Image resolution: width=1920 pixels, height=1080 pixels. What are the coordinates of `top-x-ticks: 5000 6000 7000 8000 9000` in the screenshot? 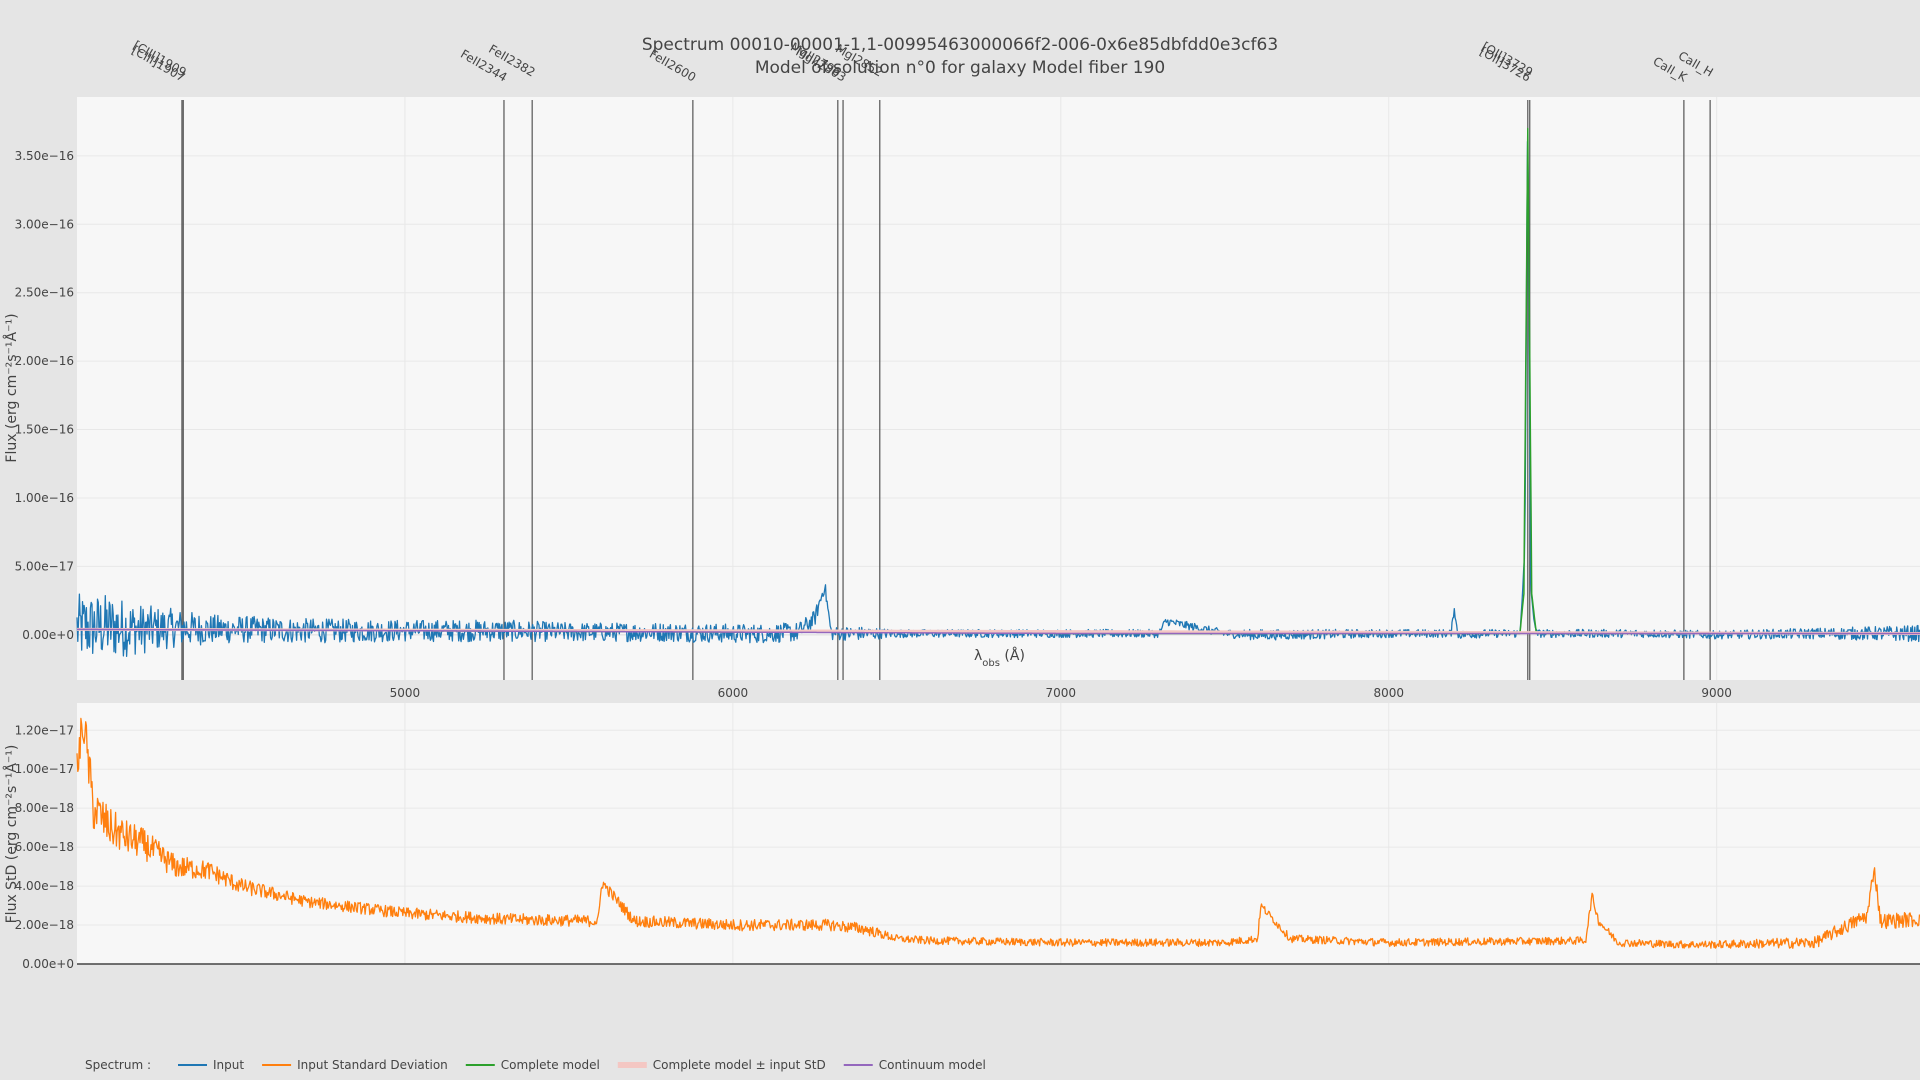 It's located at (1061, 693).